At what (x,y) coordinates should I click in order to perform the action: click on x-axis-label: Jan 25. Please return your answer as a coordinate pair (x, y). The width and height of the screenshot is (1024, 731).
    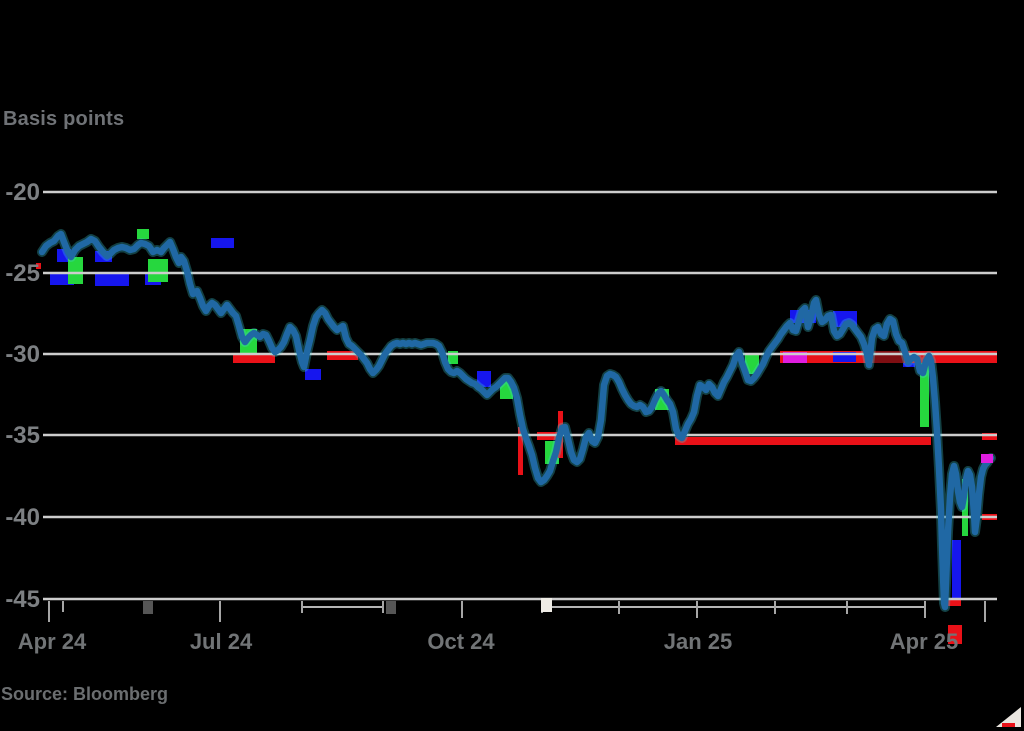
    Looking at the image, I should click on (698, 641).